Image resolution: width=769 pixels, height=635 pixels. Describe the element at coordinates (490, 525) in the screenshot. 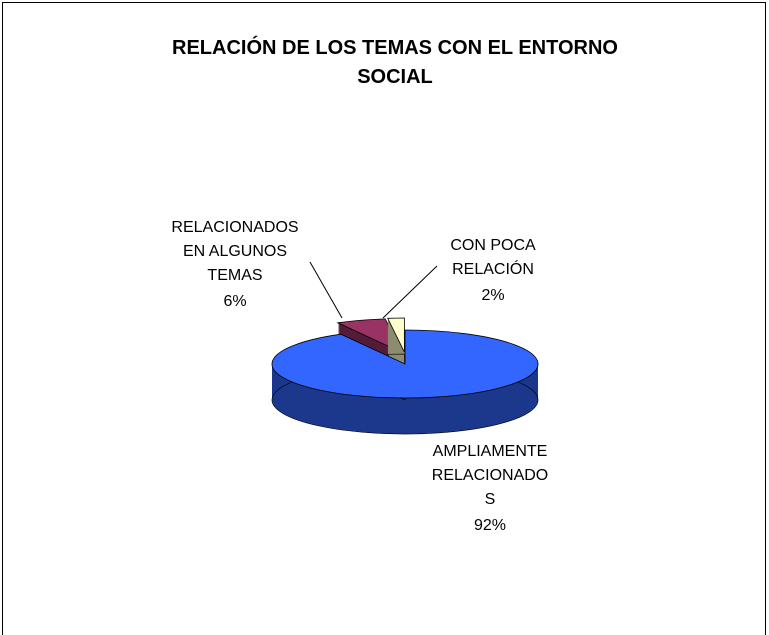

I see `slice-value-label: 92%` at that location.